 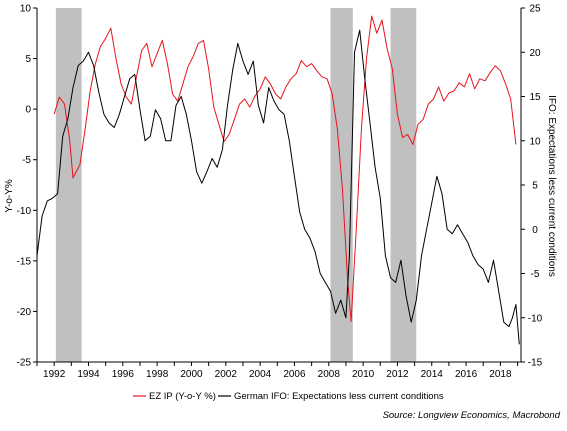 What do you see at coordinates (500, 374) in the screenshot?
I see `x-tick-label: 2018` at bounding box center [500, 374].